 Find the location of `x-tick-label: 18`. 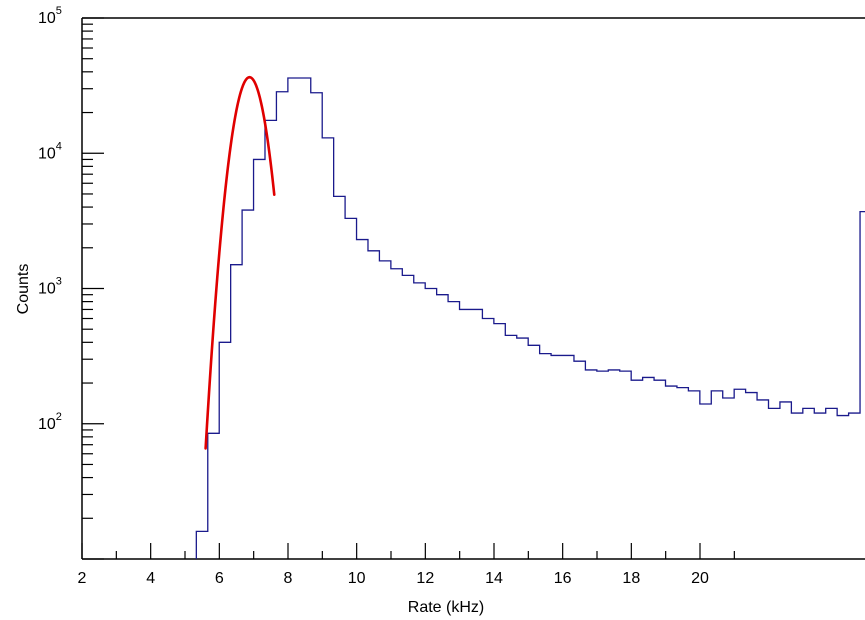

x-tick-label: 18 is located at coordinates (631, 578).